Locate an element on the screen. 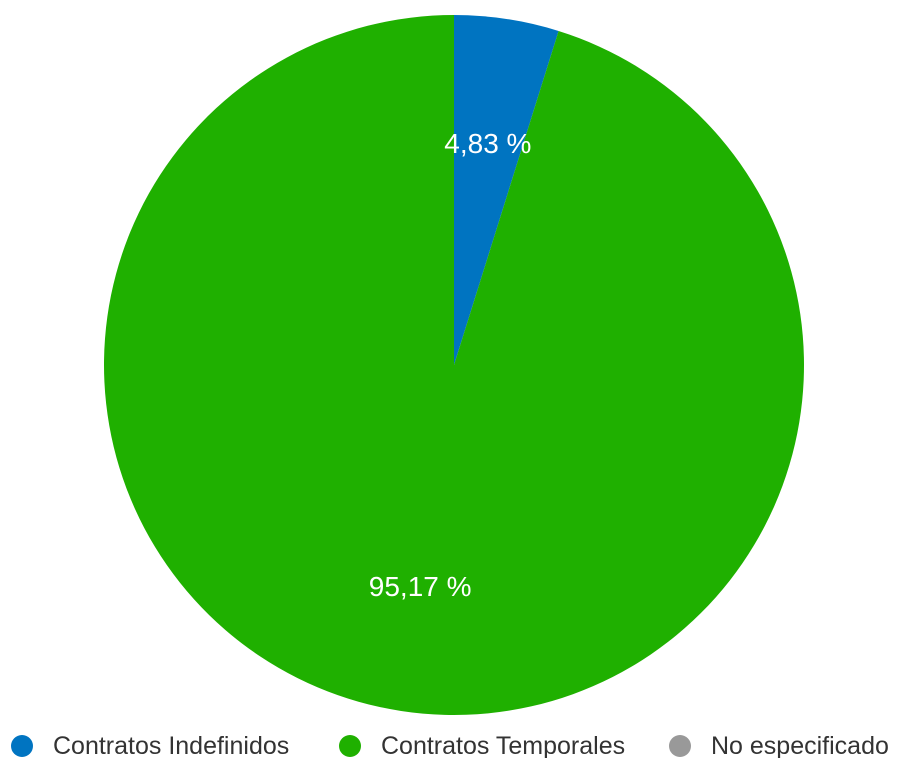  pie-slice-contratos-indefinidos is located at coordinates (506, 190).